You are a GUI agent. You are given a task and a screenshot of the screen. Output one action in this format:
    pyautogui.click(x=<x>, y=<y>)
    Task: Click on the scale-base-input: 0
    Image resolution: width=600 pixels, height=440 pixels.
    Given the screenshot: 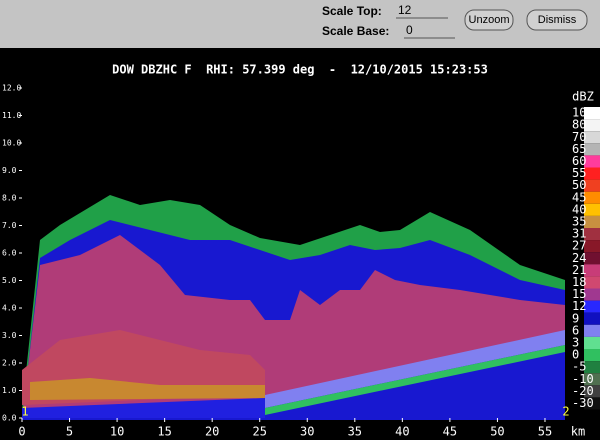 What is the action you would take?
    pyautogui.click(x=409, y=30)
    